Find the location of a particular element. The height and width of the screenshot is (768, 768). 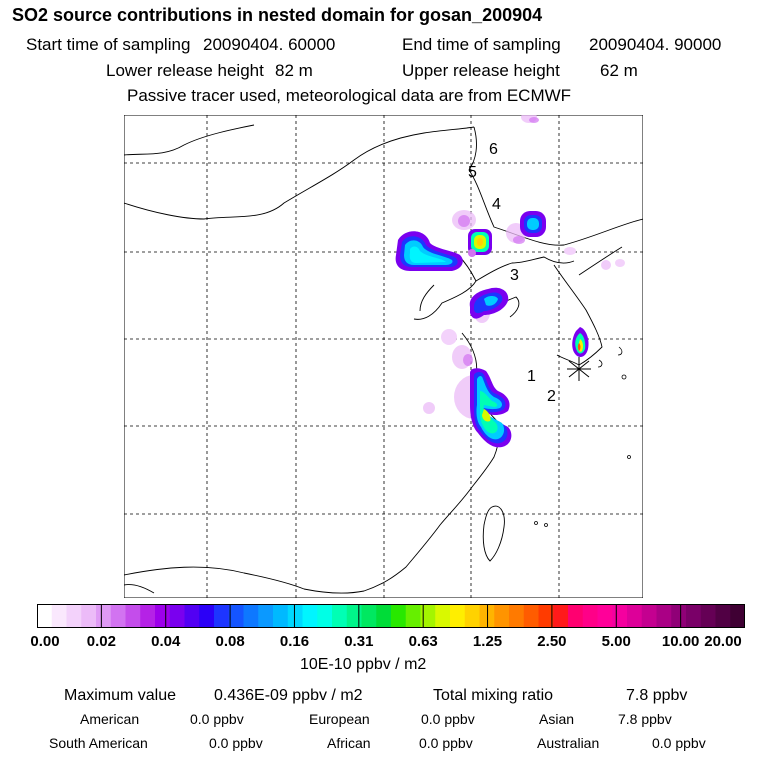

marker-4: 4 is located at coordinates (496, 204).